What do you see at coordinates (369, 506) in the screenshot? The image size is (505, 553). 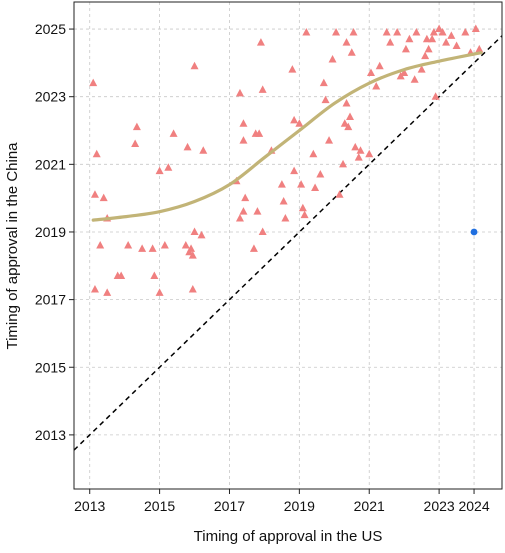 I see `x-tick-label: 2021` at bounding box center [369, 506].